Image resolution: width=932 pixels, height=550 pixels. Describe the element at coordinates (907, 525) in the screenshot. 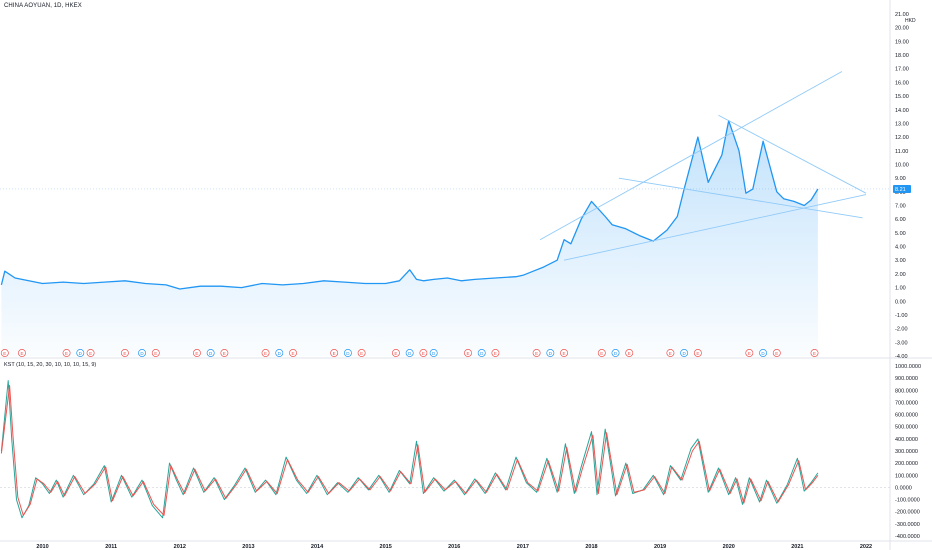

I see `kst-tick-label: -300.0000` at that location.